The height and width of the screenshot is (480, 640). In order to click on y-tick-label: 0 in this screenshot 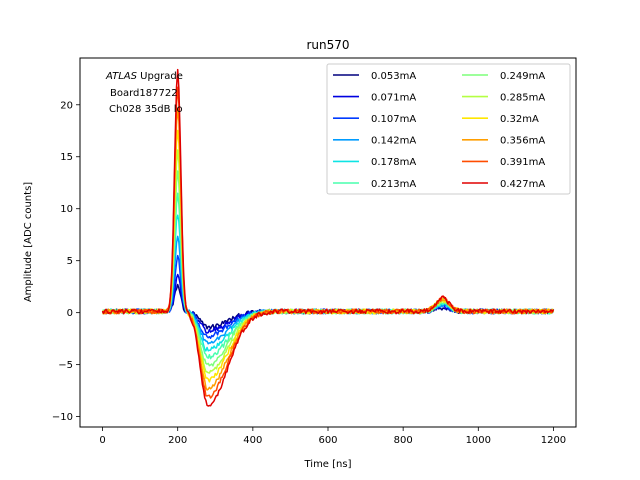, I will do `click(70, 313)`.